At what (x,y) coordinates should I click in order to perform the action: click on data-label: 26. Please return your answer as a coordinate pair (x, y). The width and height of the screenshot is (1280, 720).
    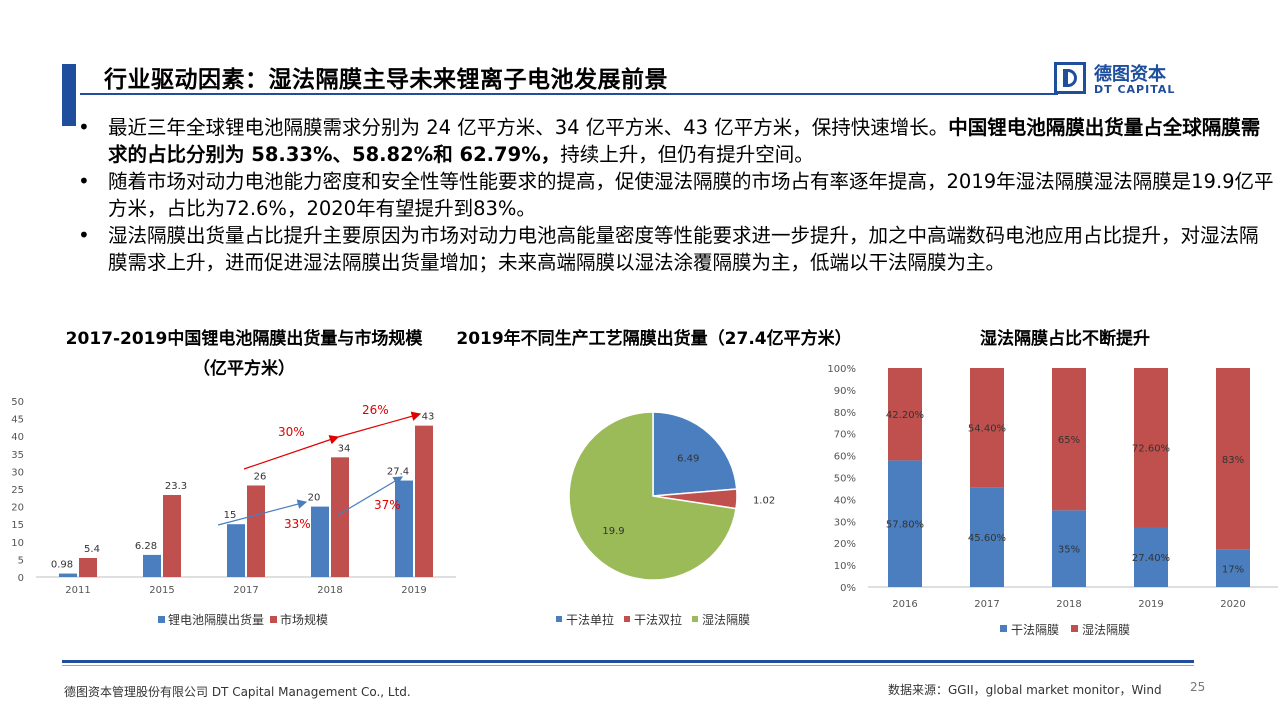
    Looking at the image, I should click on (260, 476).